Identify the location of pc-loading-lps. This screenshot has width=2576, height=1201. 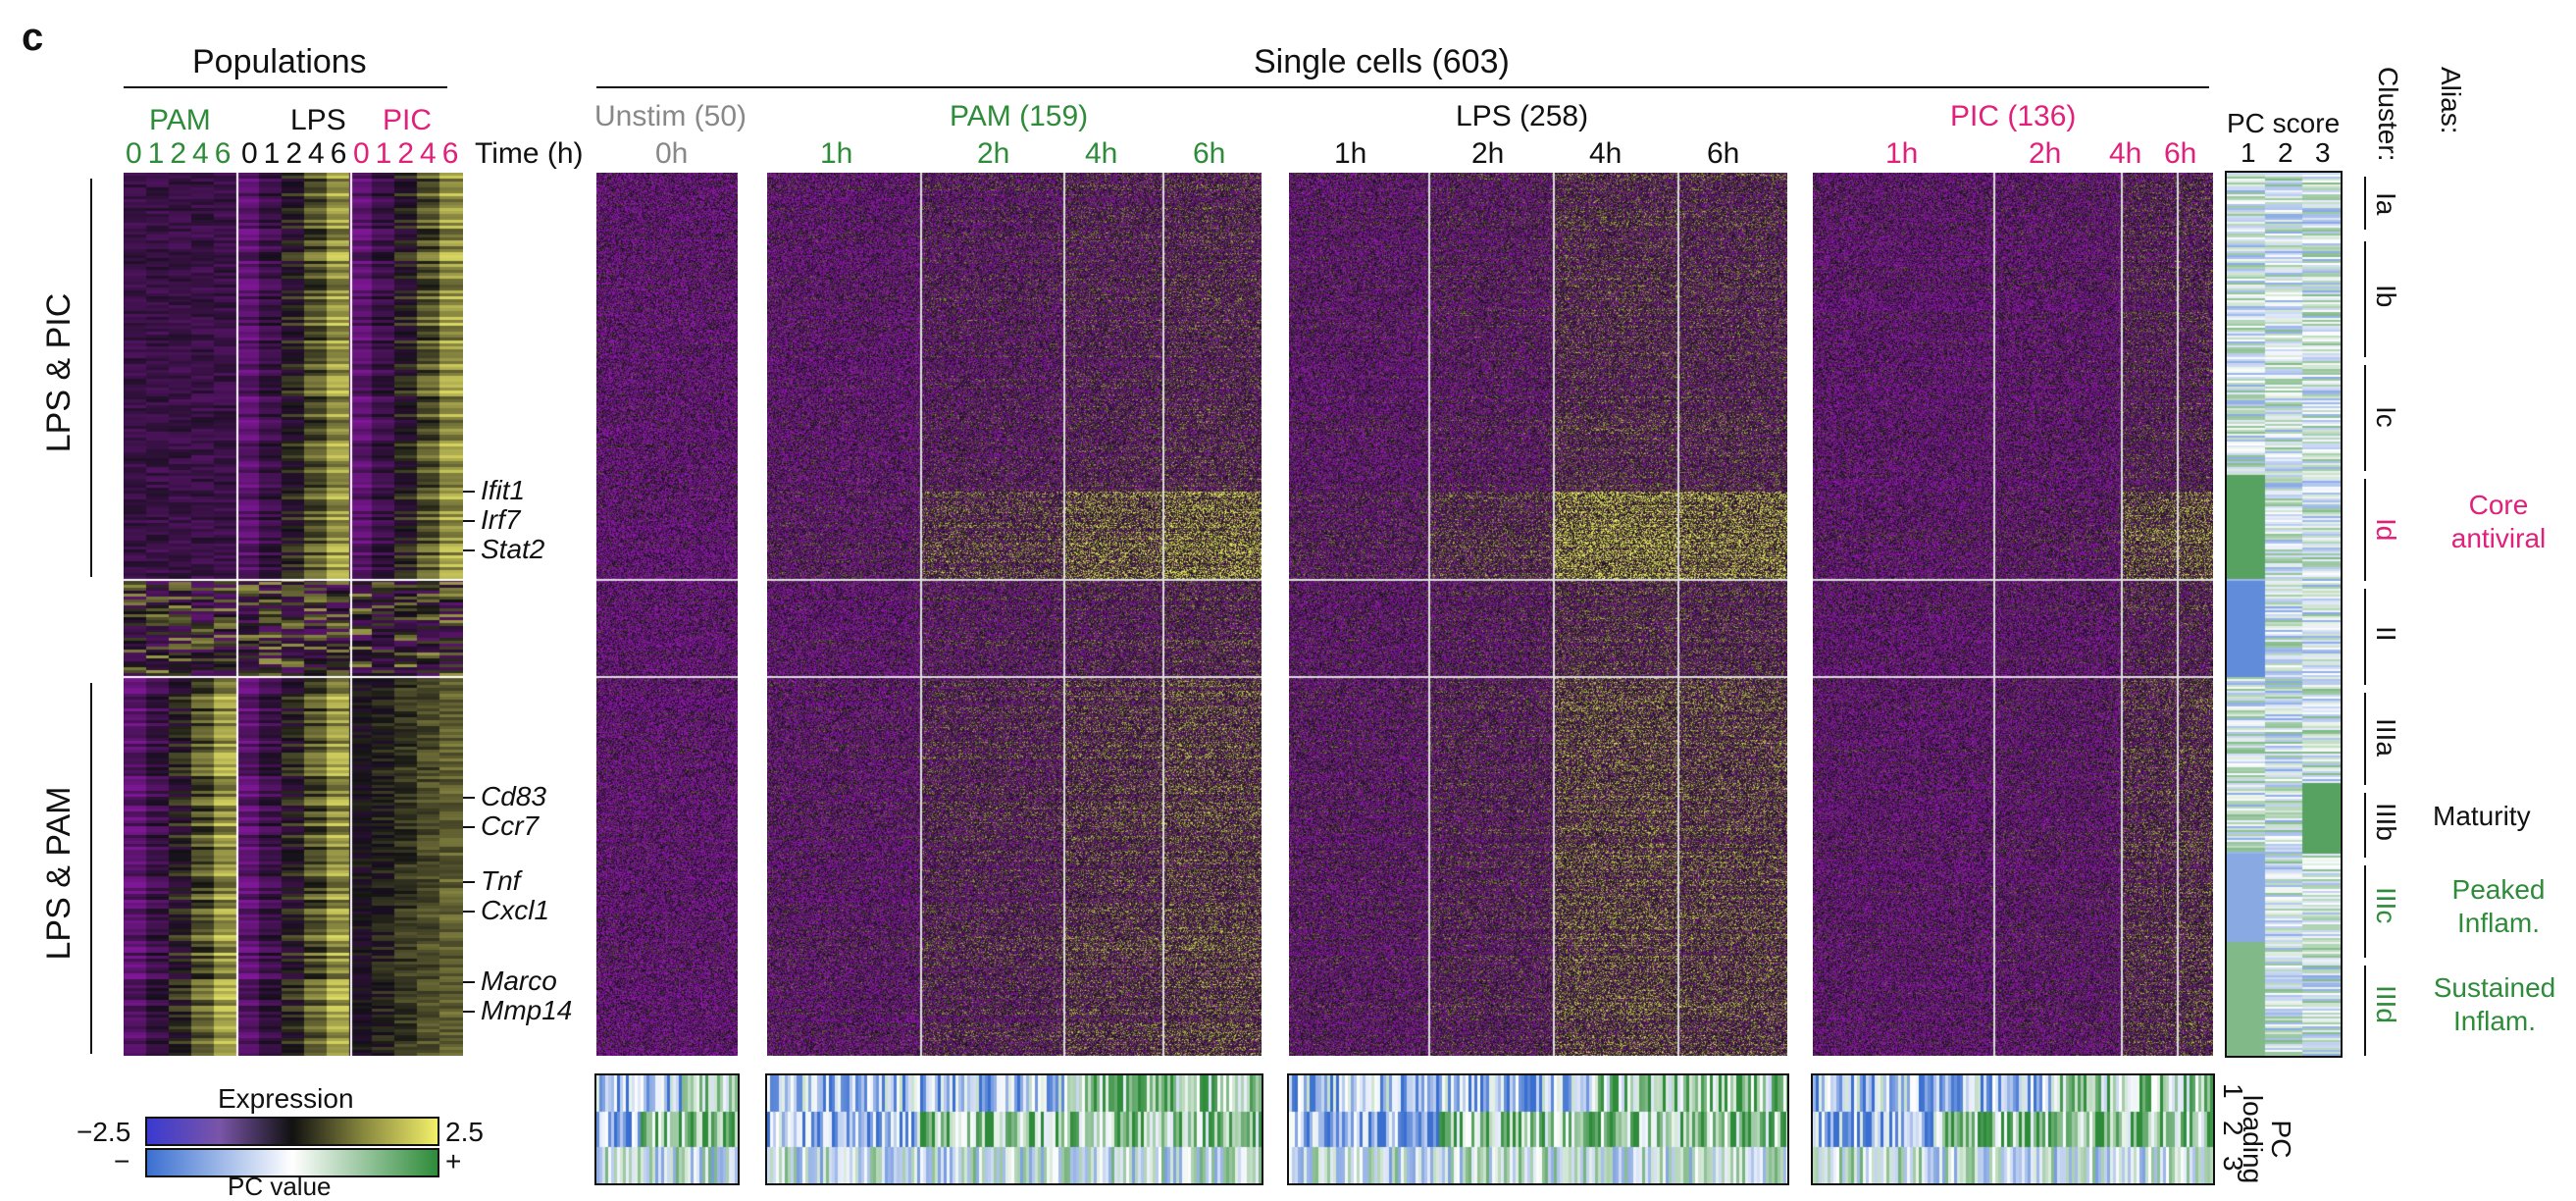
(1538, 1129).